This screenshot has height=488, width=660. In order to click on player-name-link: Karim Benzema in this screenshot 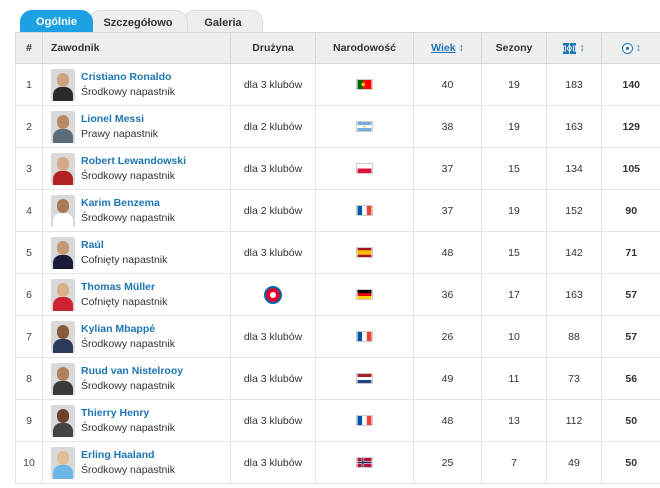, I will do `click(120, 202)`.